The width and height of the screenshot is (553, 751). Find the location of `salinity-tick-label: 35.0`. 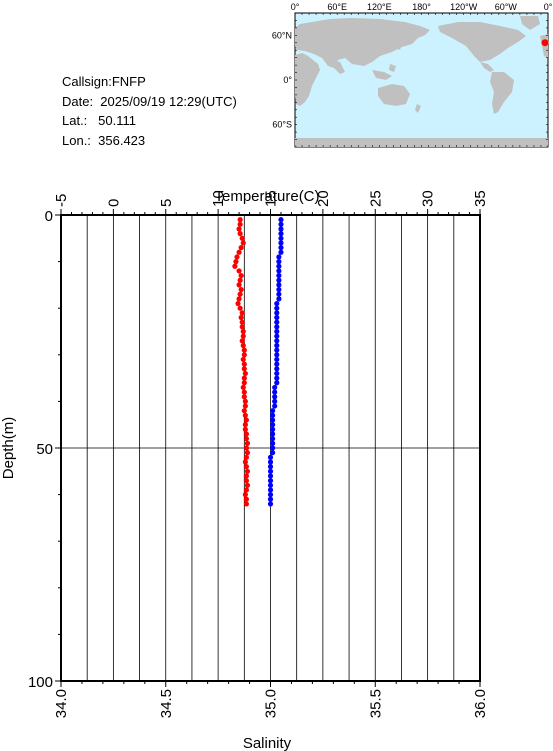

salinity-tick-label: 35.0 is located at coordinates (271, 703).